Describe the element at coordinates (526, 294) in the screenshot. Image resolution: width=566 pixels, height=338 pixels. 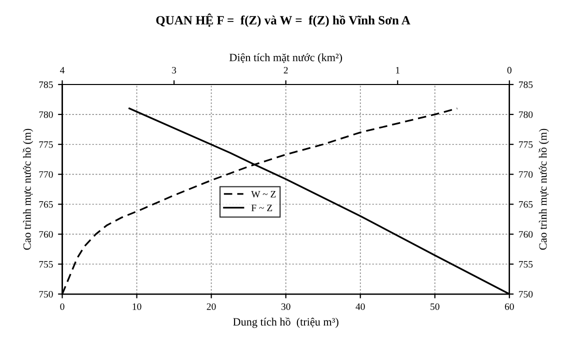
I see `y2-tick-label: 750` at that location.